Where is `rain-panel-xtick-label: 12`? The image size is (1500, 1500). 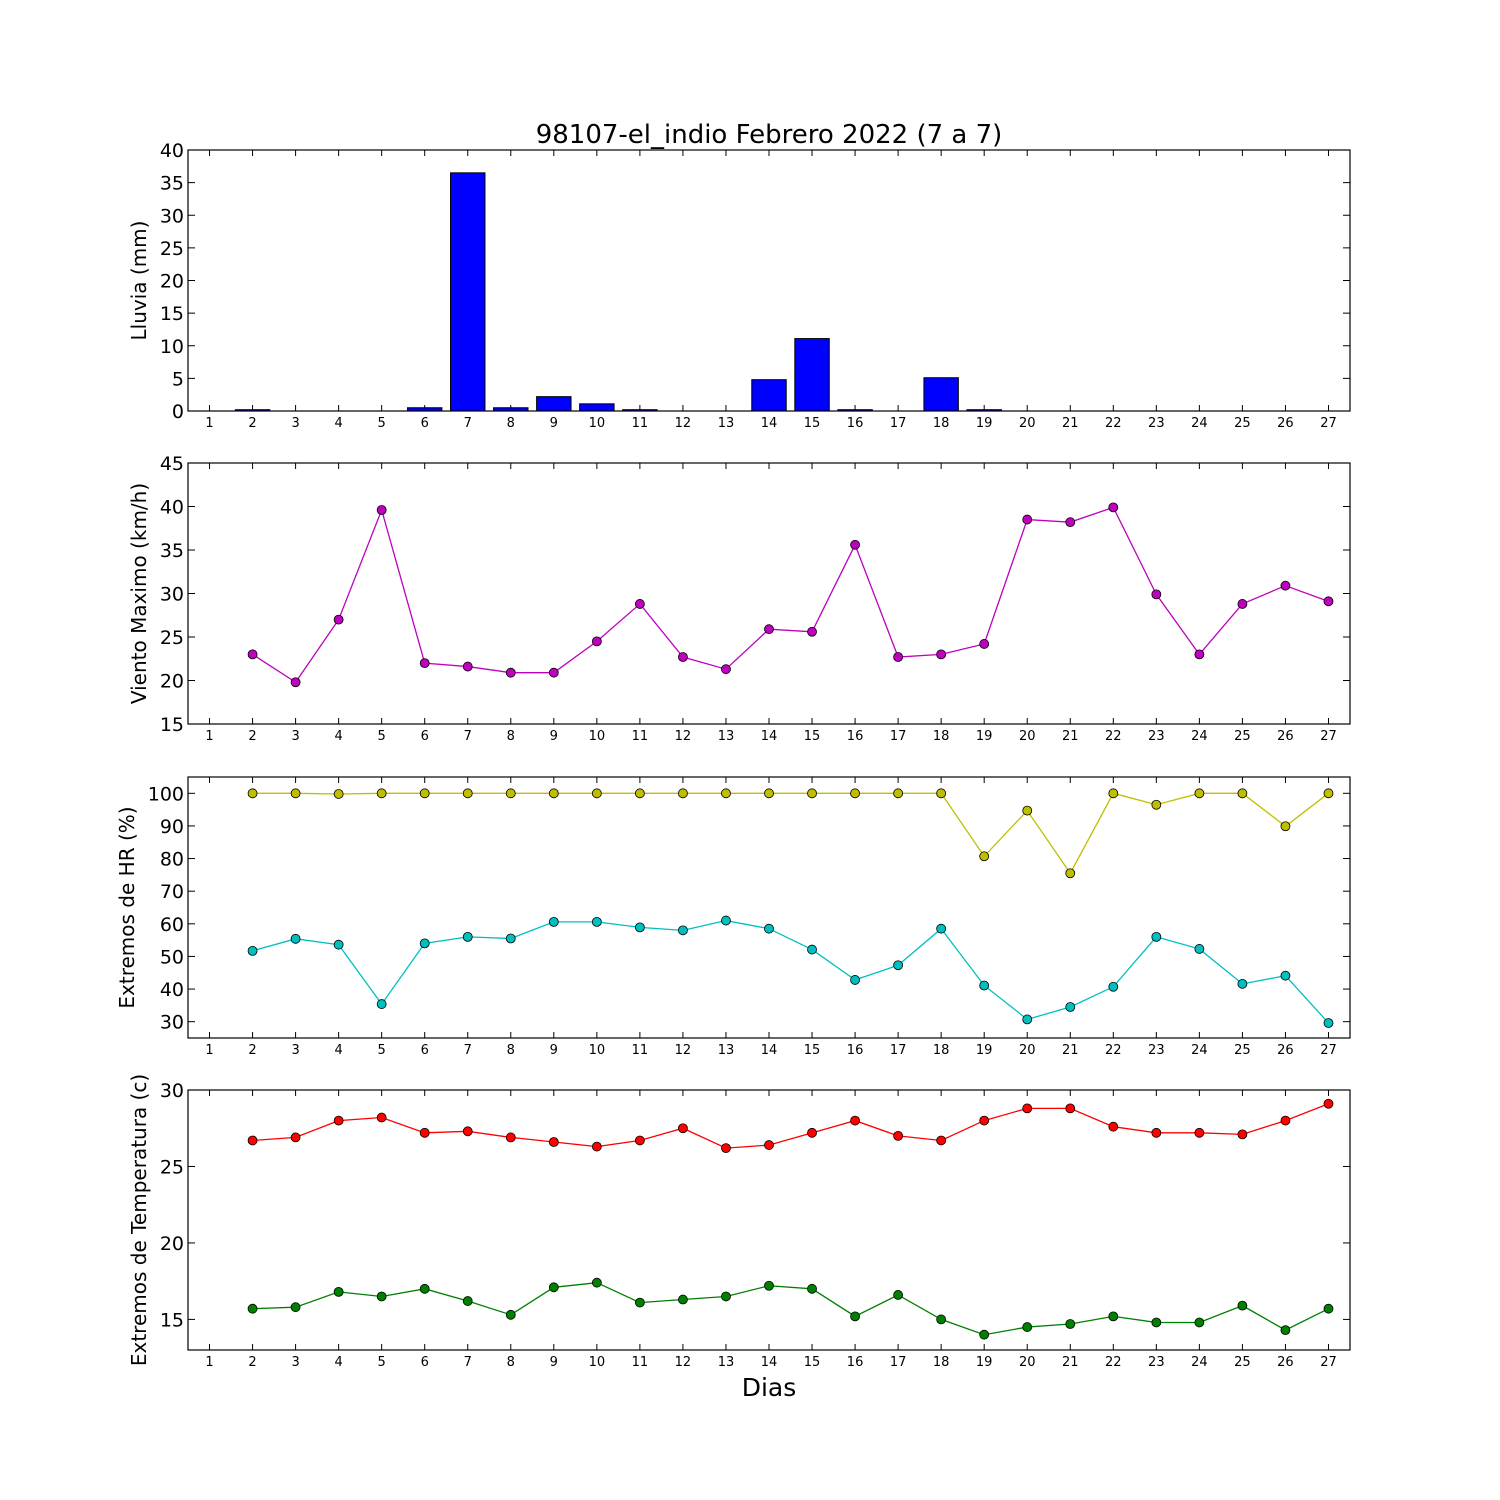 rain-panel-xtick-label: 12 is located at coordinates (683, 423).